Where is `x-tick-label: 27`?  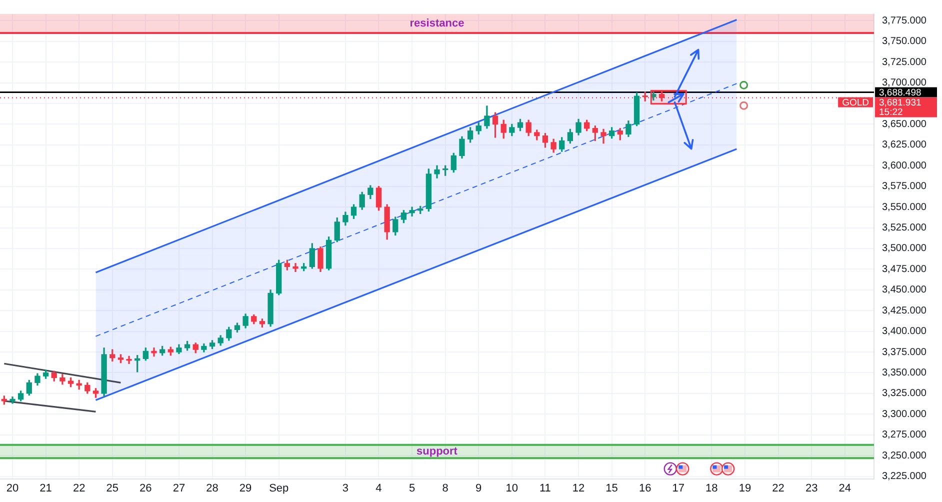
x-tick-label: 27 is located at coordinates (179, 488).